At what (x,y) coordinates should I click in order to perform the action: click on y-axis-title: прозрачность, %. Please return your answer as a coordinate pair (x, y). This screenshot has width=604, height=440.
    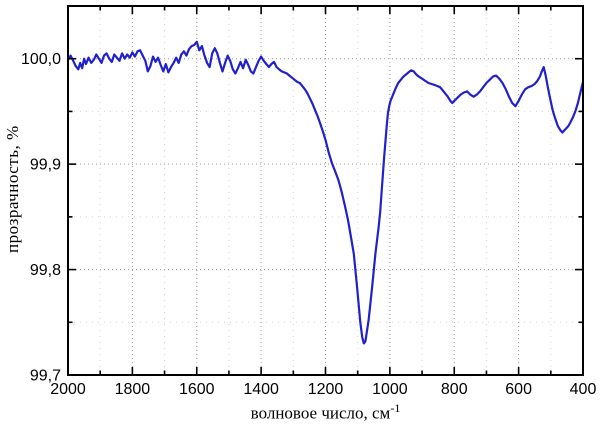
    Looking at the image, I should click on (13, 189).